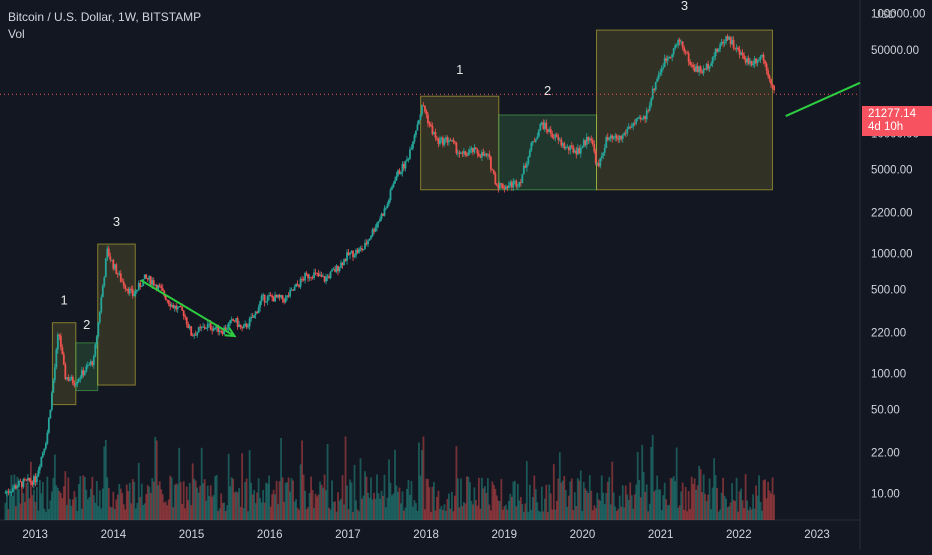  Describe the element at coordinates (105, 17) in the screenshot. I see `symbol-title: Bitcoin / U.S. Dollar, 1W, BITSTAMP` at that location.